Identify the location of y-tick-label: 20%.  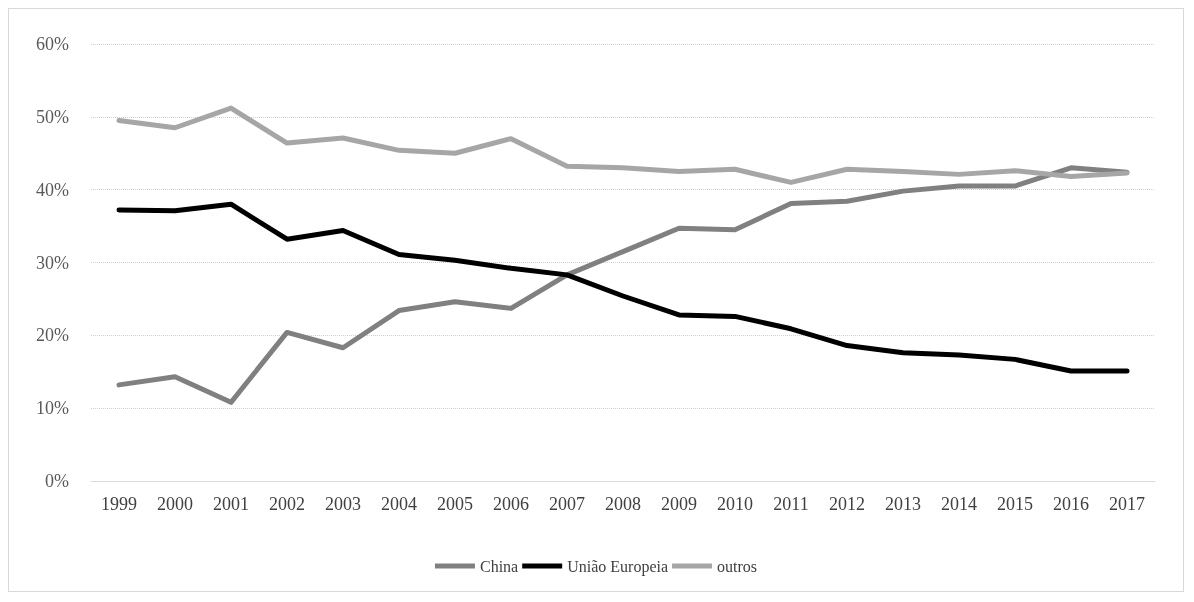
(52, 335).